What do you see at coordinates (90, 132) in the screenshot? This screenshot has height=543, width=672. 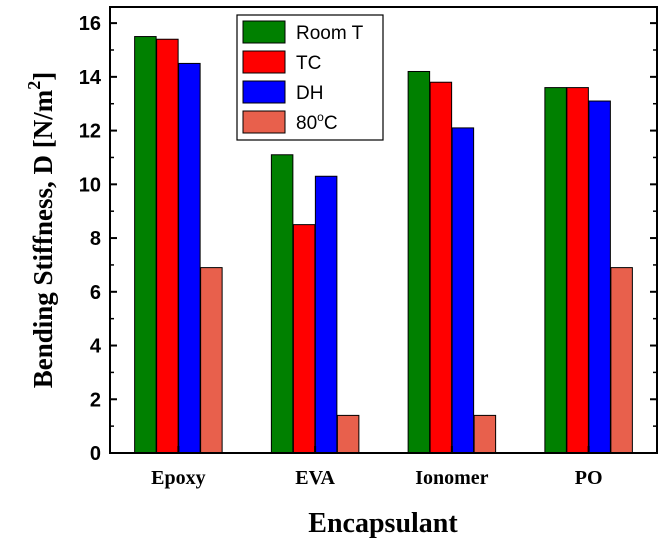 I see `y-tick-label: 12` at bounding box center [90, 132].